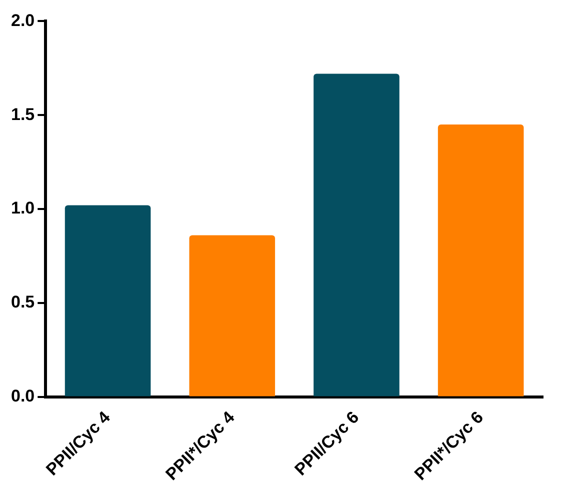  What do you see at coordinates (22, 208) in the screenshot?
I see `y-tick-label: 1.0` at bounding box center [22, 208].